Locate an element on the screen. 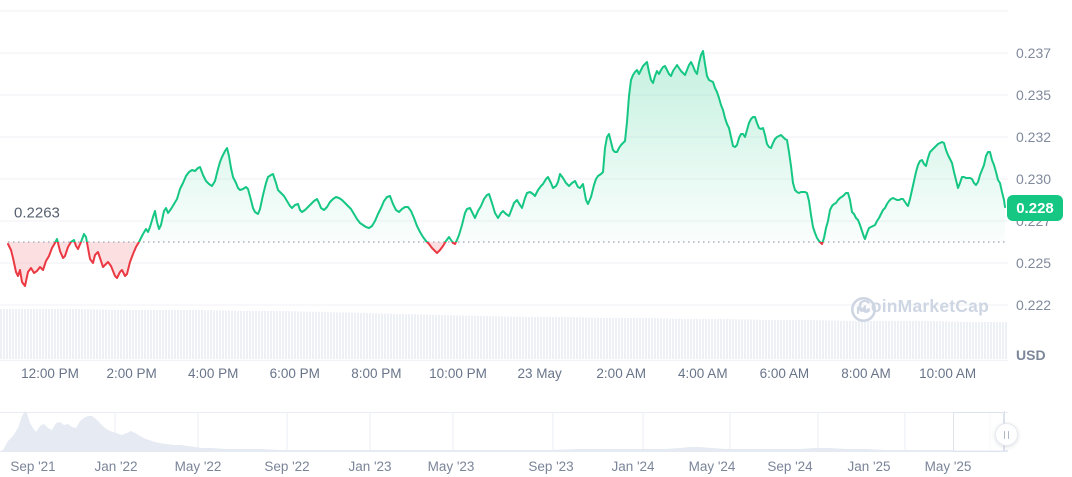 This screenshot has height=477, width=1072. timeline-tick: Jan '23 is located at coordinates (370, 466).